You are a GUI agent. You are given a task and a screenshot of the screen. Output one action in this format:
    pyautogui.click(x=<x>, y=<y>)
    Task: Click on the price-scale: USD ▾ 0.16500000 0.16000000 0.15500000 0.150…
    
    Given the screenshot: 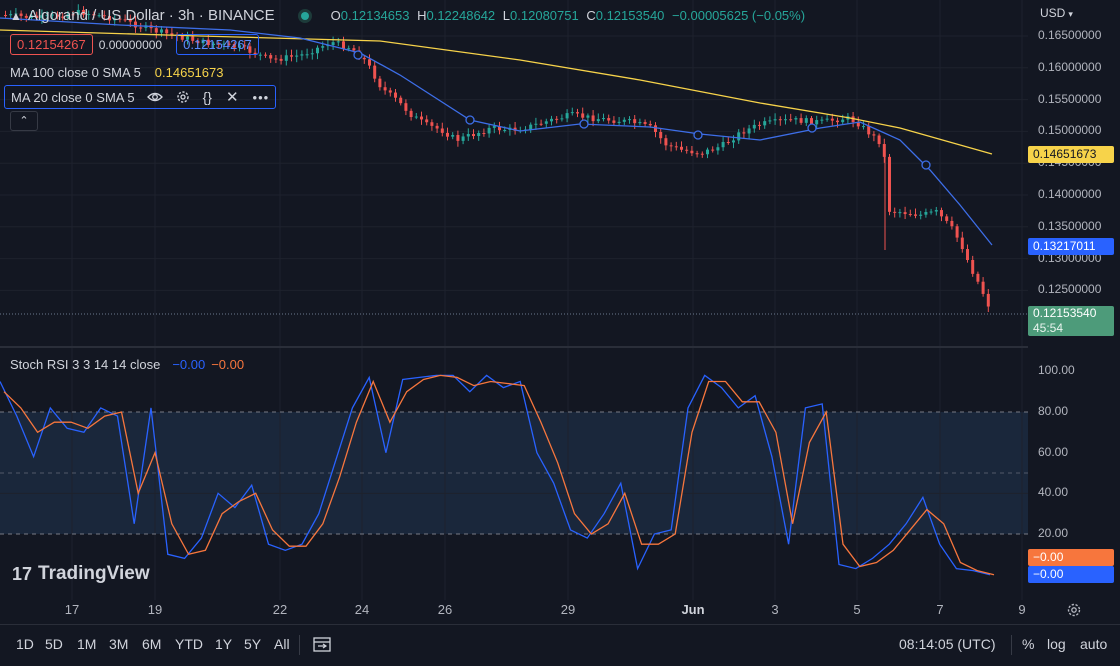 What is the action you would take?
    pyautogui.click(x=1074, y=300)
    